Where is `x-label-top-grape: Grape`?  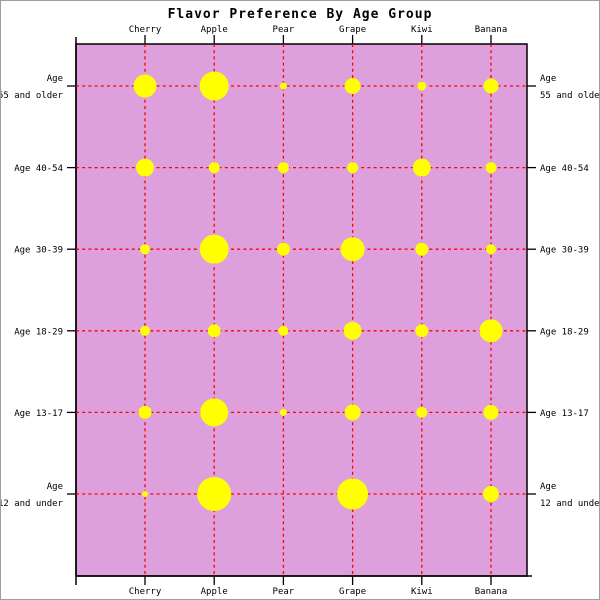
x-label-top-grape: Grape is located at coordinates (352, 30).